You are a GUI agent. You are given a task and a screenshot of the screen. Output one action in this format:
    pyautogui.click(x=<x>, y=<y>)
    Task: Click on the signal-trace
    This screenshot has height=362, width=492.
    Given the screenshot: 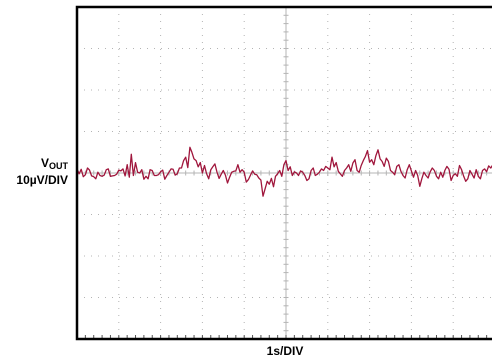 What is the action you would take?
    pyautogui.click(x=284, y=171)
    